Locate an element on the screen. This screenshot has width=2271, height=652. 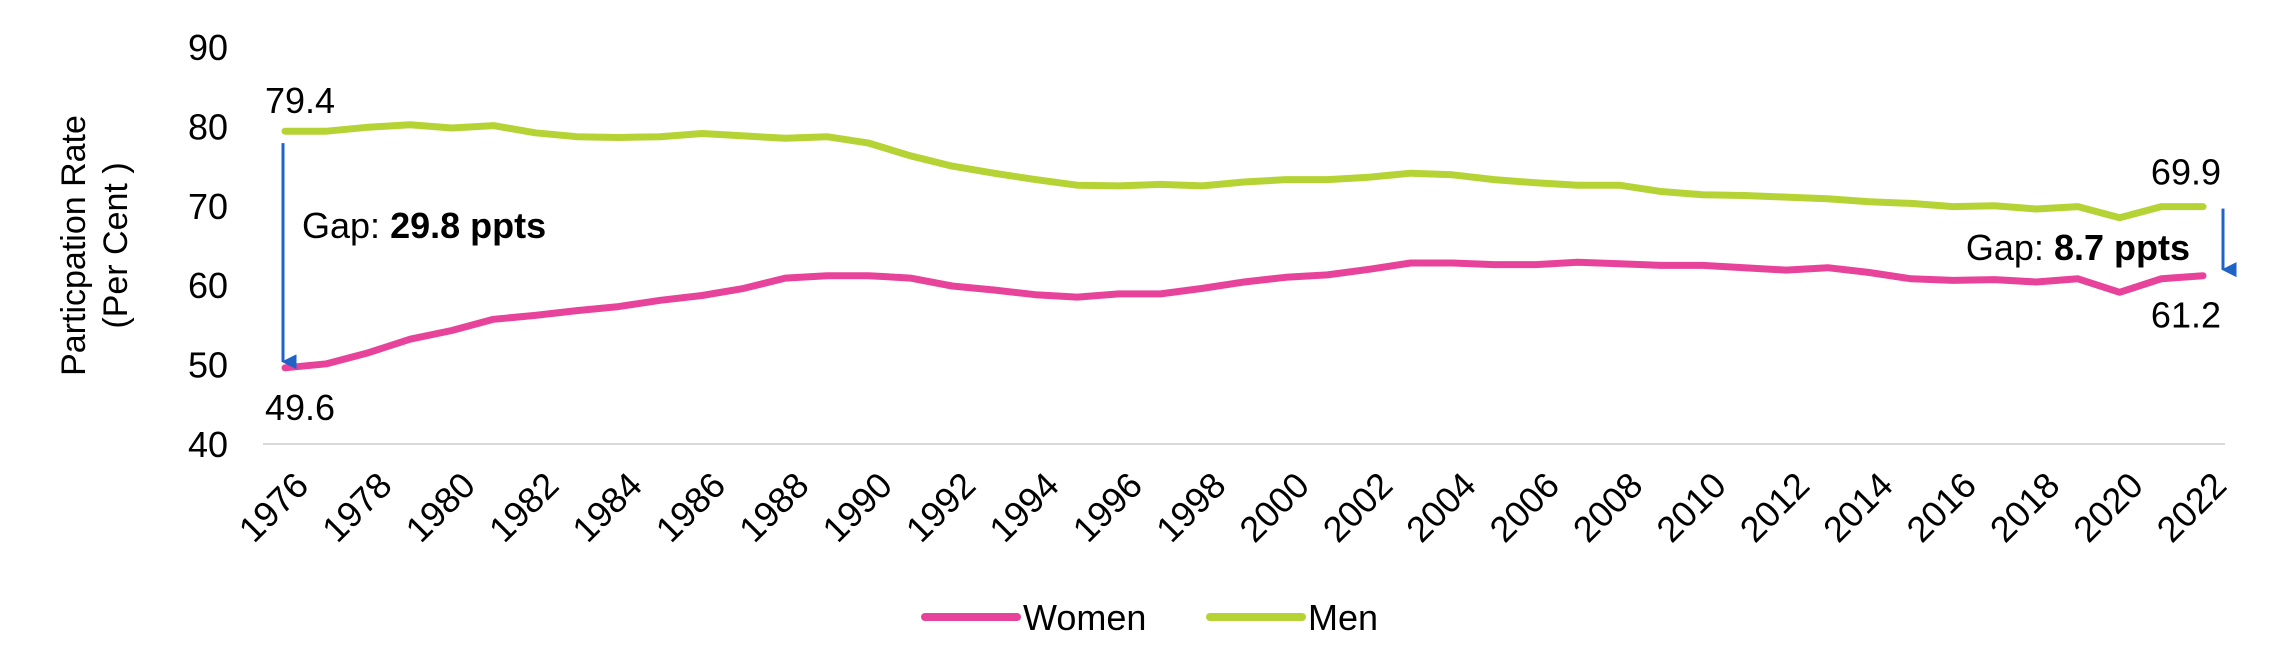
x-tick-label: 2016 is located at coordinates (1941, 507).